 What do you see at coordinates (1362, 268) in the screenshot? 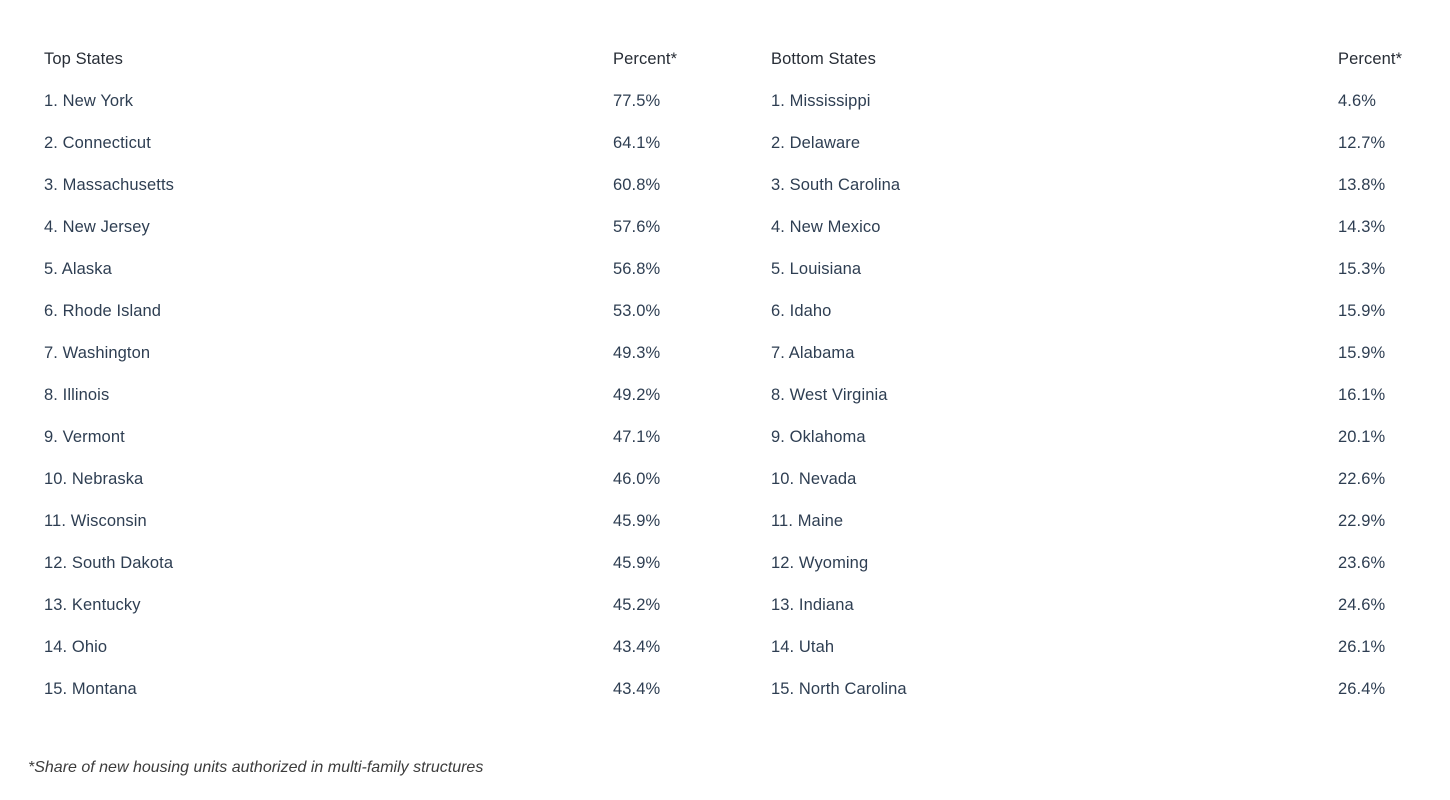
I see `percent-value: 15.3%` at bounding box center [1362, 268].